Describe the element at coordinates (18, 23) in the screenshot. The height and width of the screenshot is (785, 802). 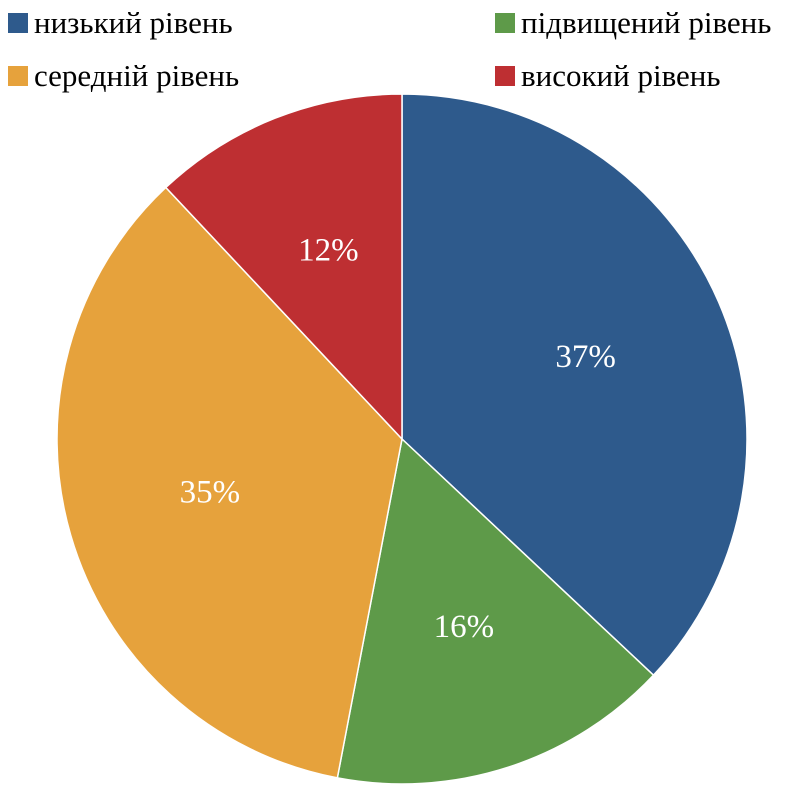
I see `legend-swatch-low` at that location.